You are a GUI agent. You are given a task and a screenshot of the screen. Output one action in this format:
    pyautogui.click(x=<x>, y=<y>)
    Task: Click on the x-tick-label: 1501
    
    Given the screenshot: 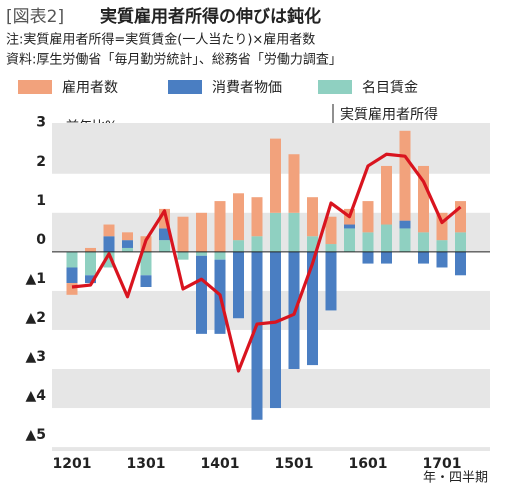 What is the action you would take?
    pyautogui.click(x=294, y=464)
    